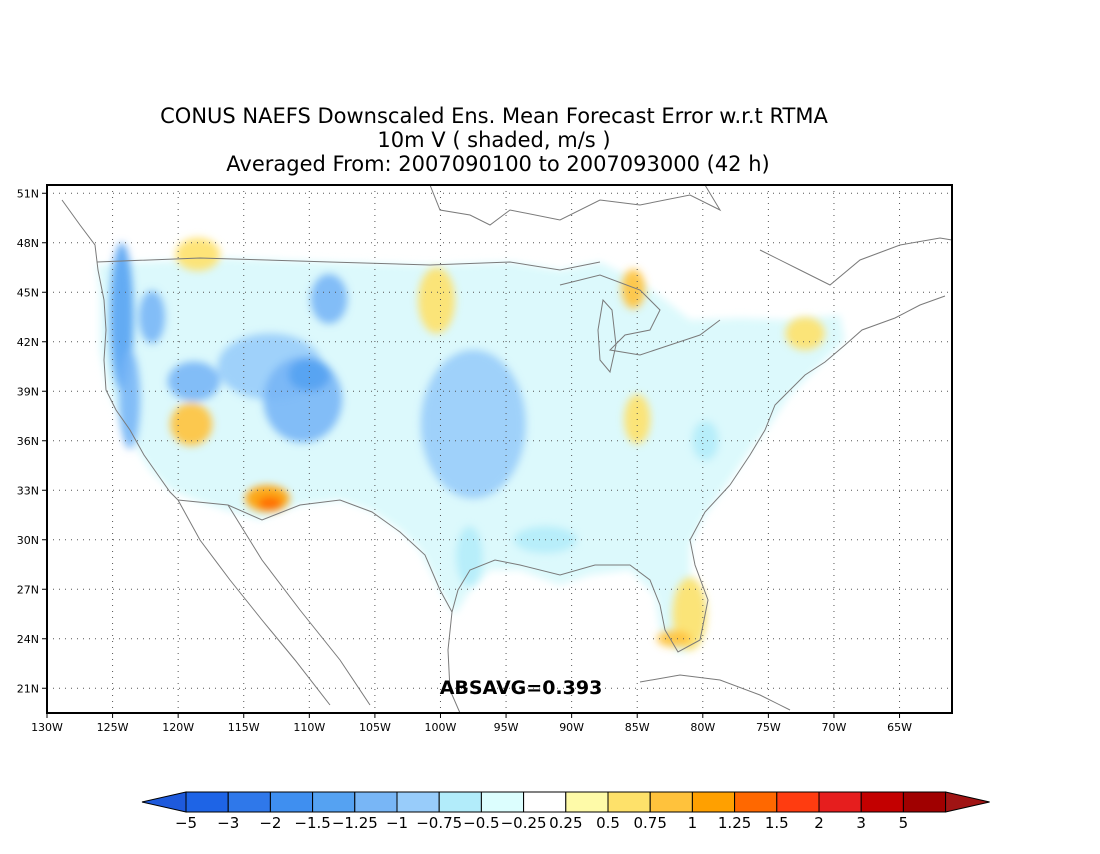 This screenshot has width=1100, height=854. Describe the element at coordinates (768, 727) in the screenshot. I see `x-tick-label: 75W` at that location.